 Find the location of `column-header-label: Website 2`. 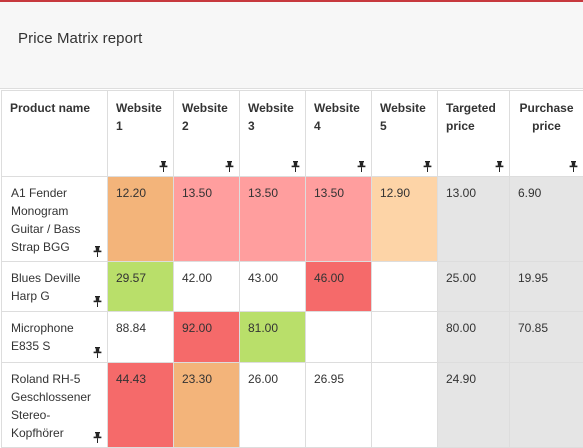

column-header-label: Website 2 is located at coordinates (206, 117).